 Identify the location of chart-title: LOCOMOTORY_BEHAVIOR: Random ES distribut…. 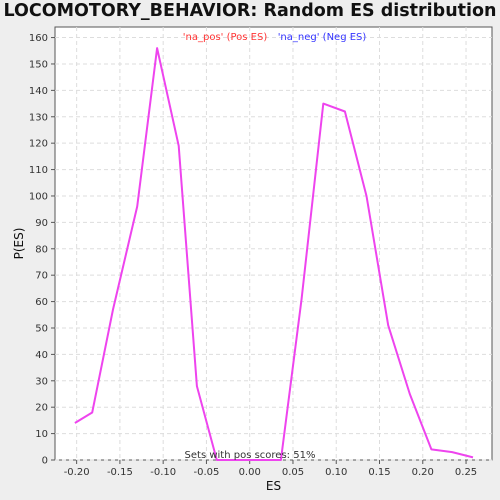
(250, 11).